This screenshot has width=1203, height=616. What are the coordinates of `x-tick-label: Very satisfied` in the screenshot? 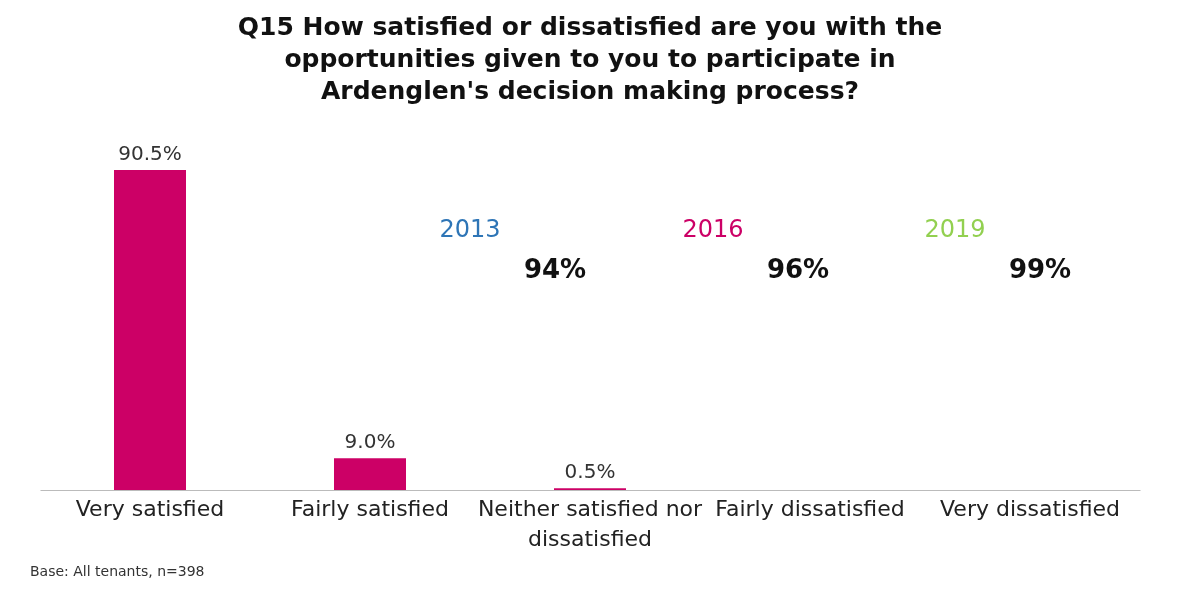 It's located at (150, 508).